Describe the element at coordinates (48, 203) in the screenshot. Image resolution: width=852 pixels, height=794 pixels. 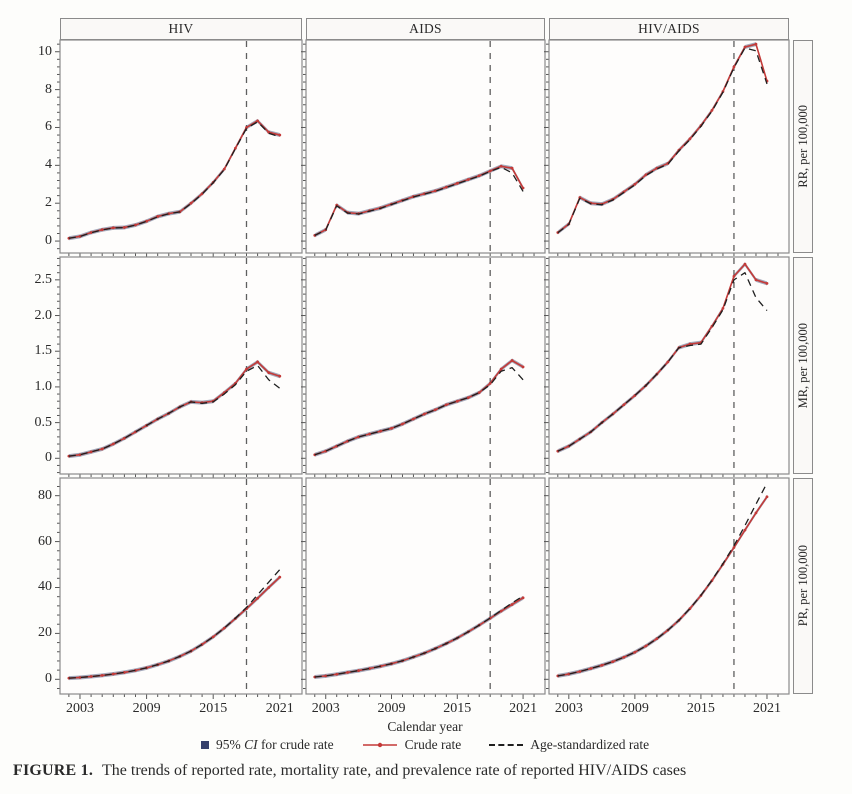
I see `y-tick-label: 2` at that location.